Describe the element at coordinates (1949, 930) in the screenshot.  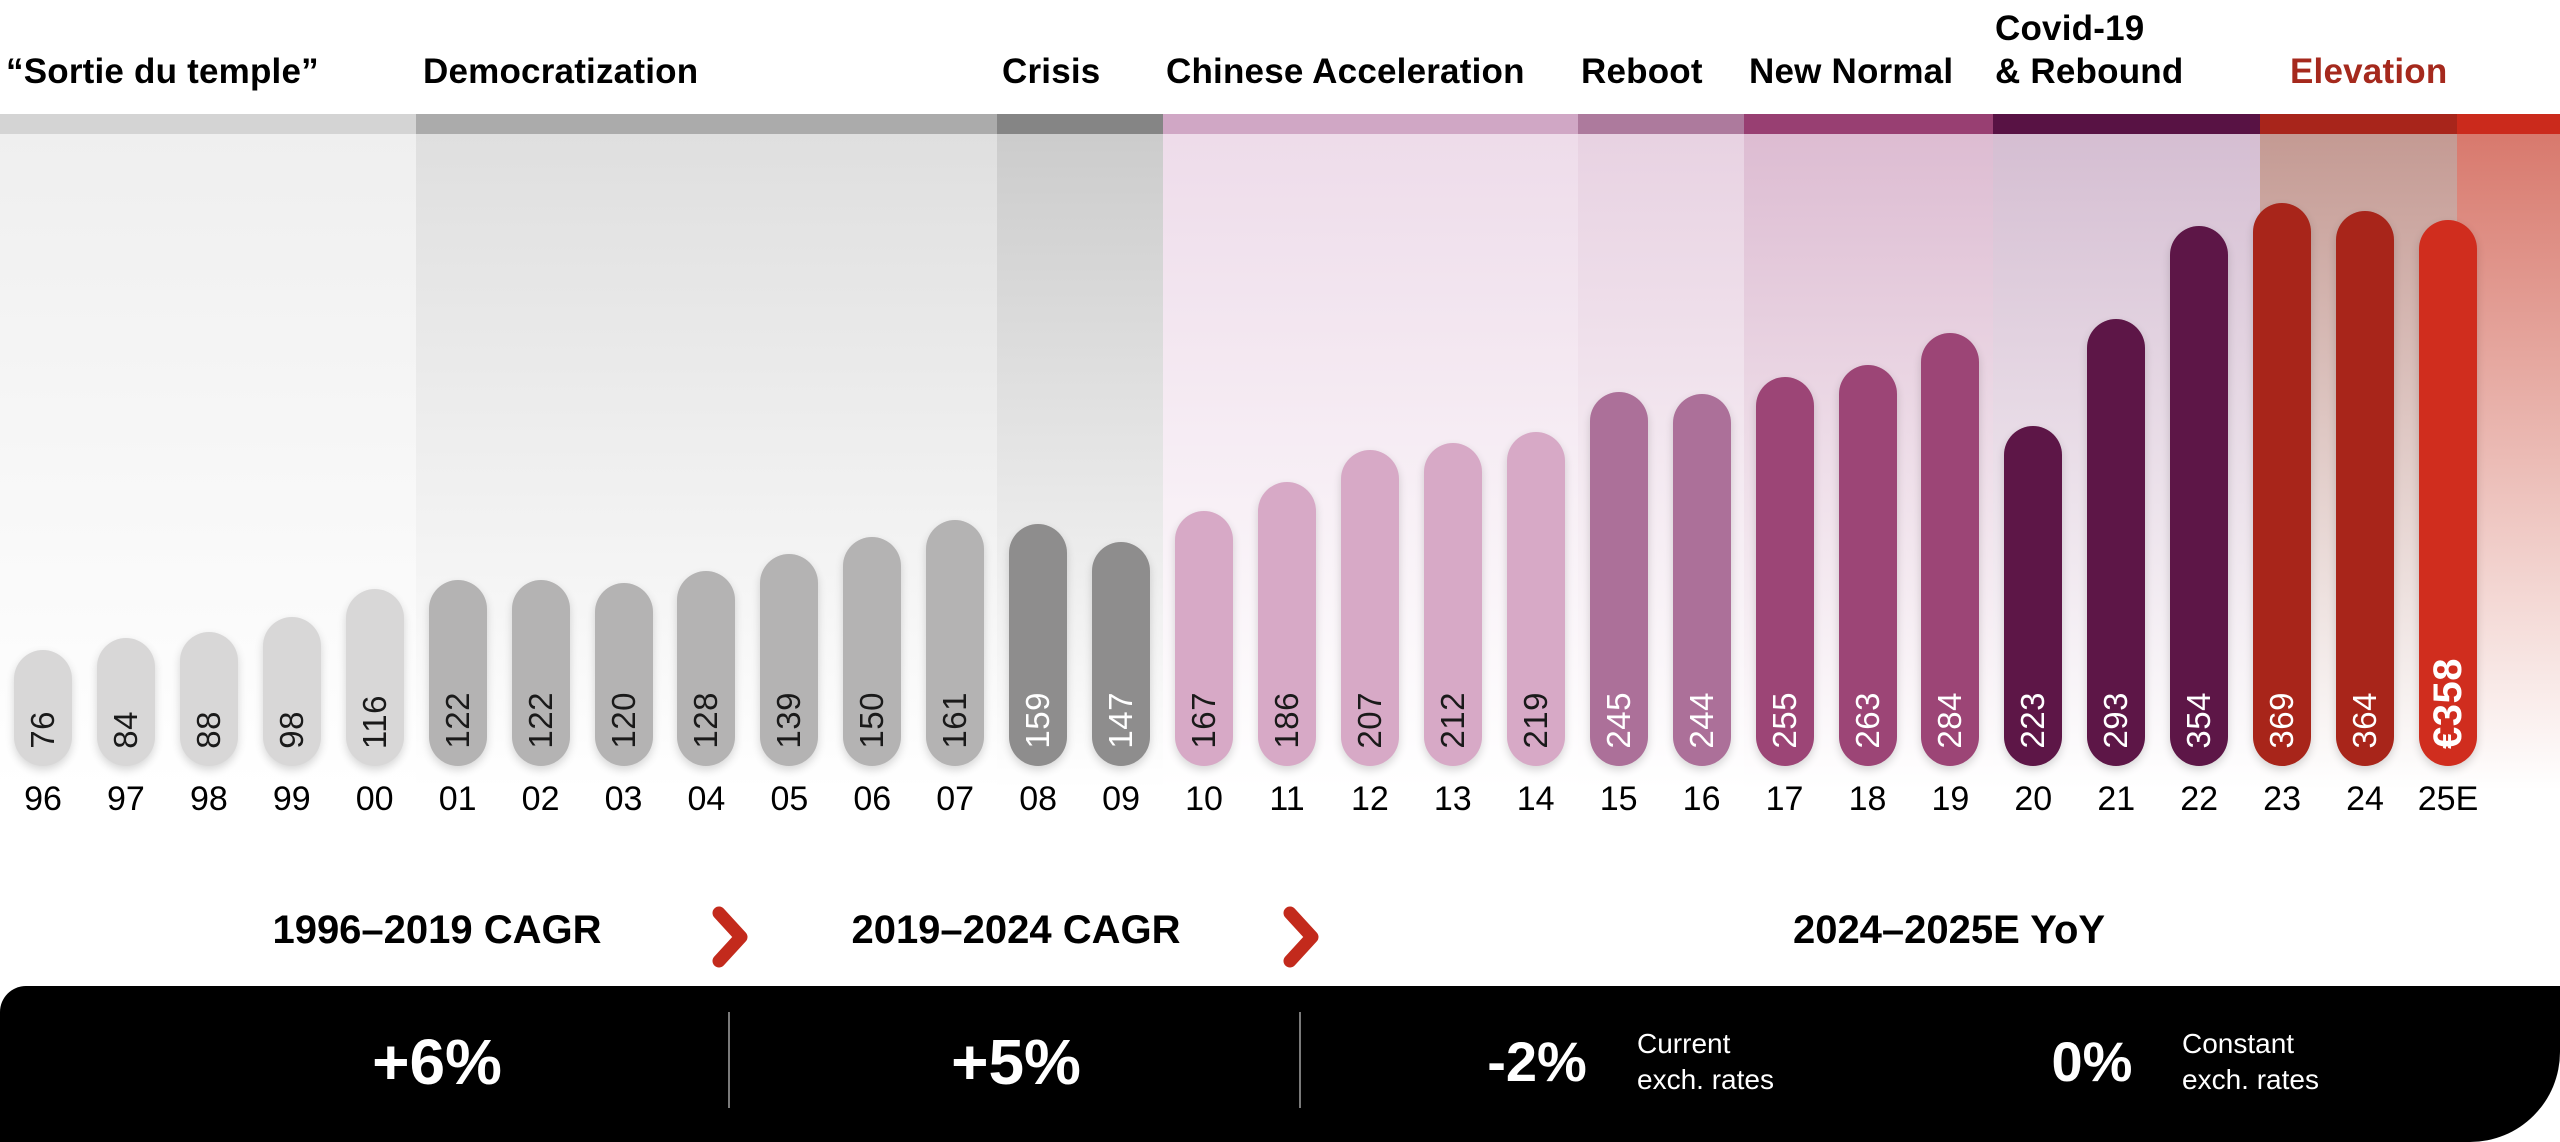
I see `period-label-2024-2025-yoy: 2024–2025E YoY` at that location.